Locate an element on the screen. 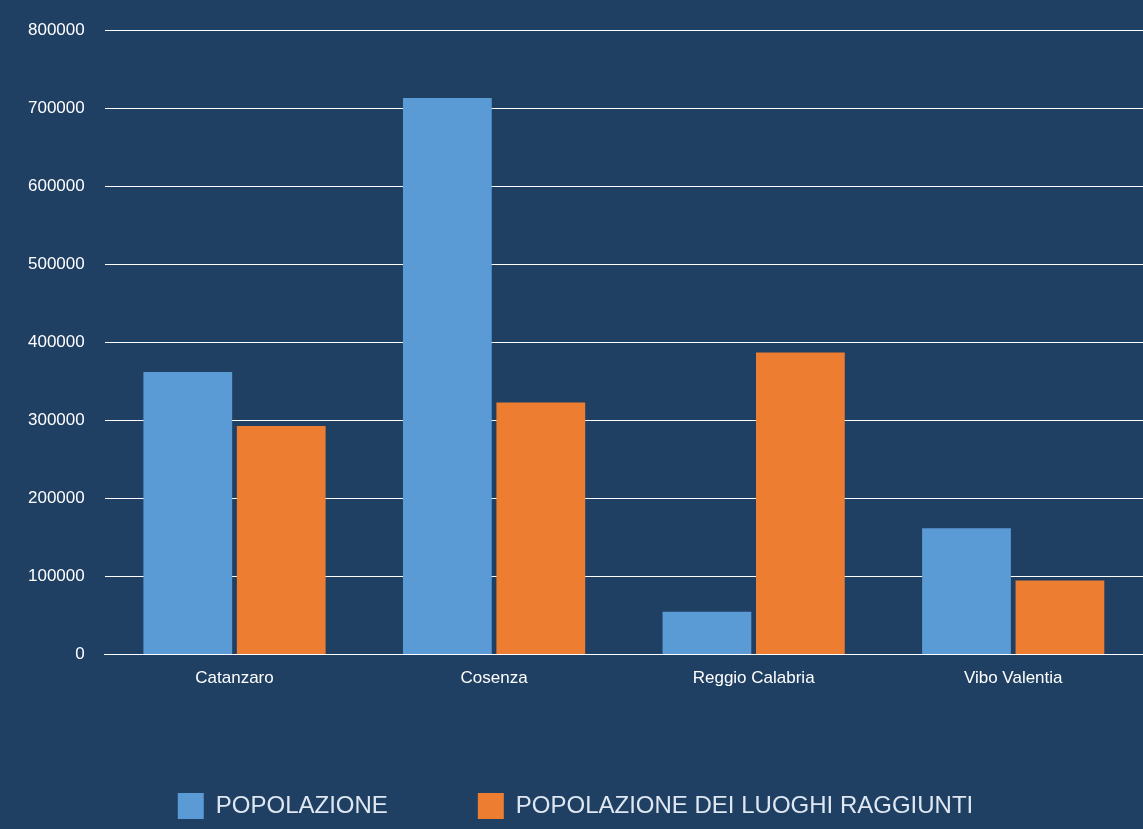 The height and width of the screenshot is (829, 1143). x-tick-label: Reggio Calabria is located at coordinates (754, 678).